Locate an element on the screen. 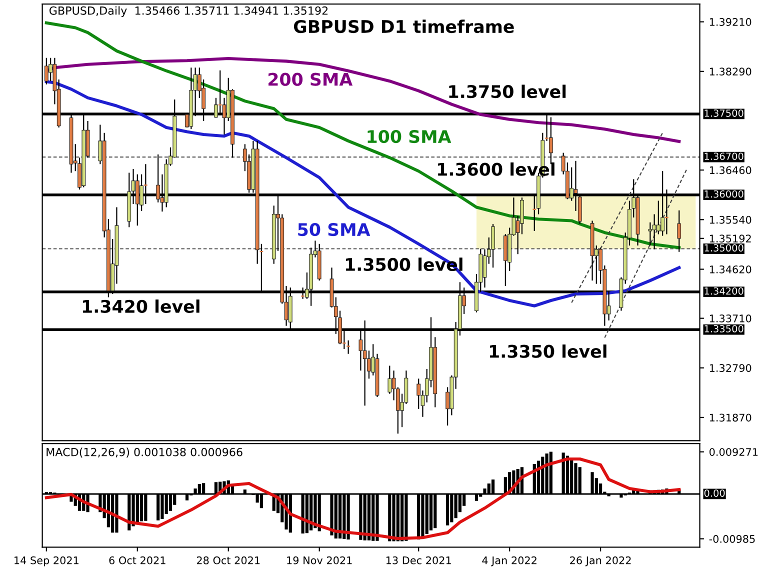 This screenshot has width=769, height=576. x-tick-label: 13 Dec 2021 is located at coordinates (418, 560).